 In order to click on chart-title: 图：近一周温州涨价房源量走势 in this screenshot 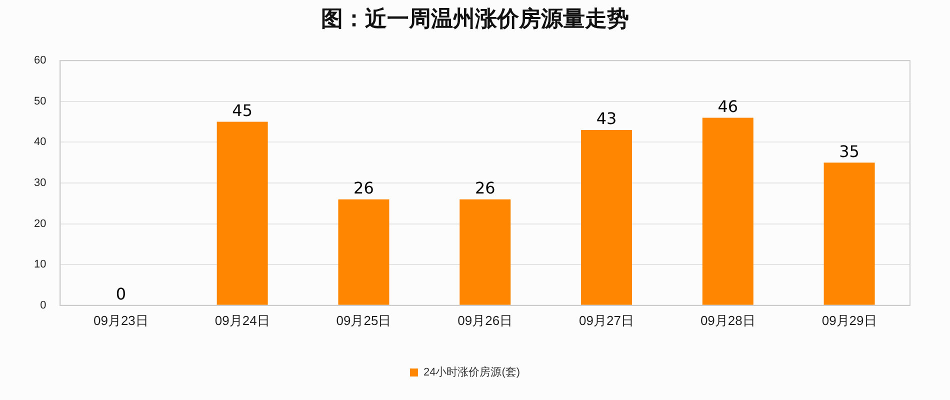, I will do `click(475, 20)`.